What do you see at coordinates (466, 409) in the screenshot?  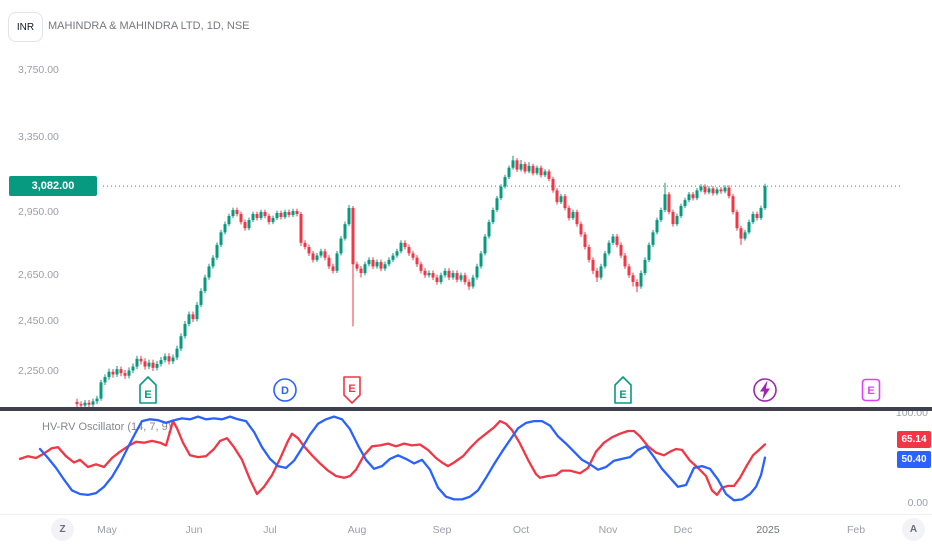 I see `pane-divider` at bounding box center [466, 409].